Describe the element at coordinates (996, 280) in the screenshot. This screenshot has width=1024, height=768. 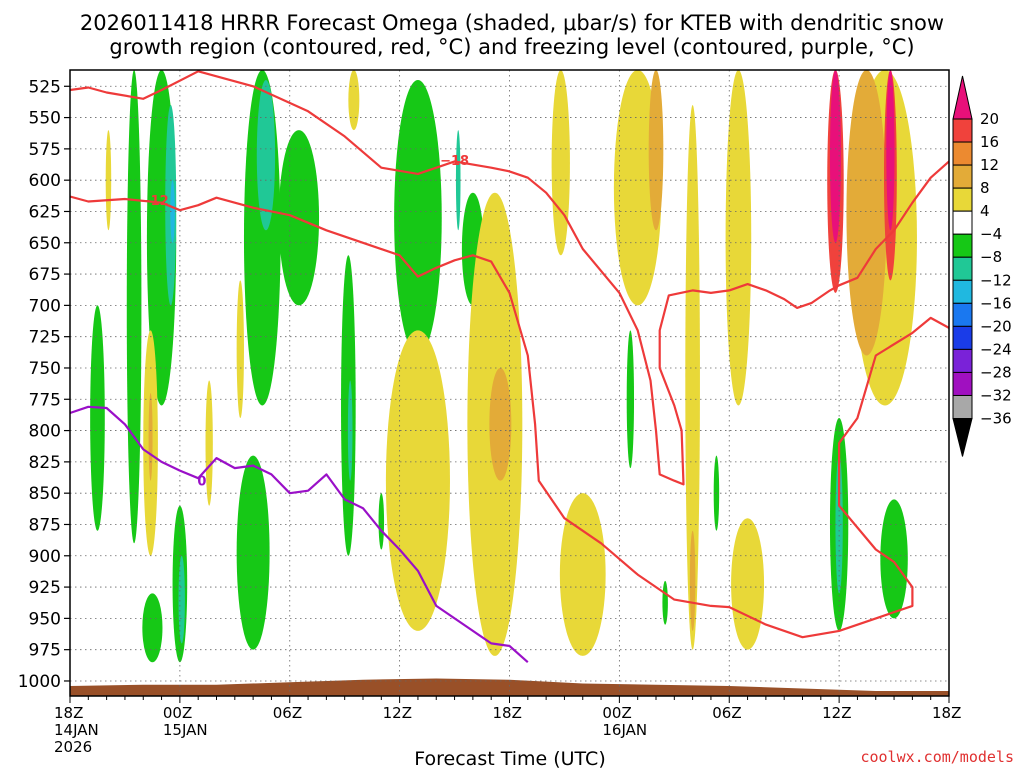
I see `colorbar-label-7: −12` at that location.